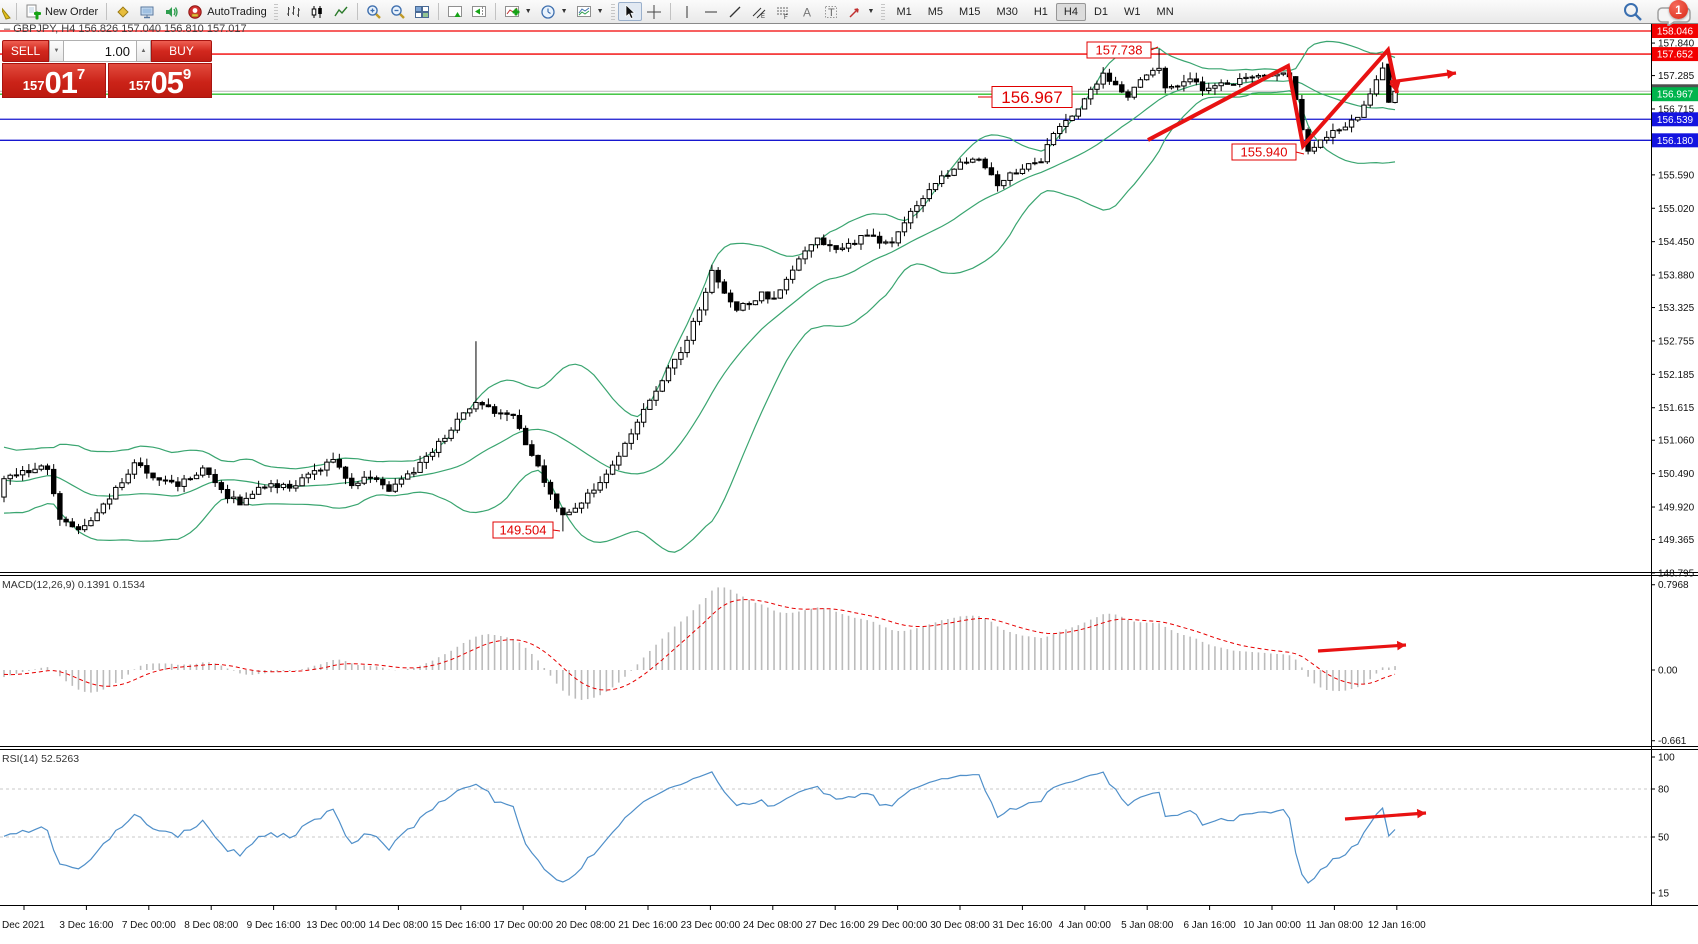  What do you see at coordinates (1676, 44) in the screenshot?
I see `svg-text: 157.840` at bounding box center [1676, 44].